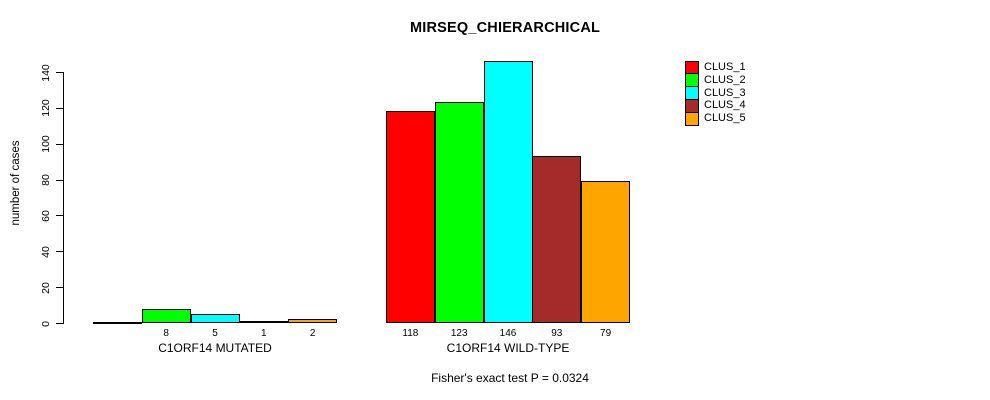 The image size is (990, 400). I want to click on y-axis-label: number of cases, so click(16, 183).